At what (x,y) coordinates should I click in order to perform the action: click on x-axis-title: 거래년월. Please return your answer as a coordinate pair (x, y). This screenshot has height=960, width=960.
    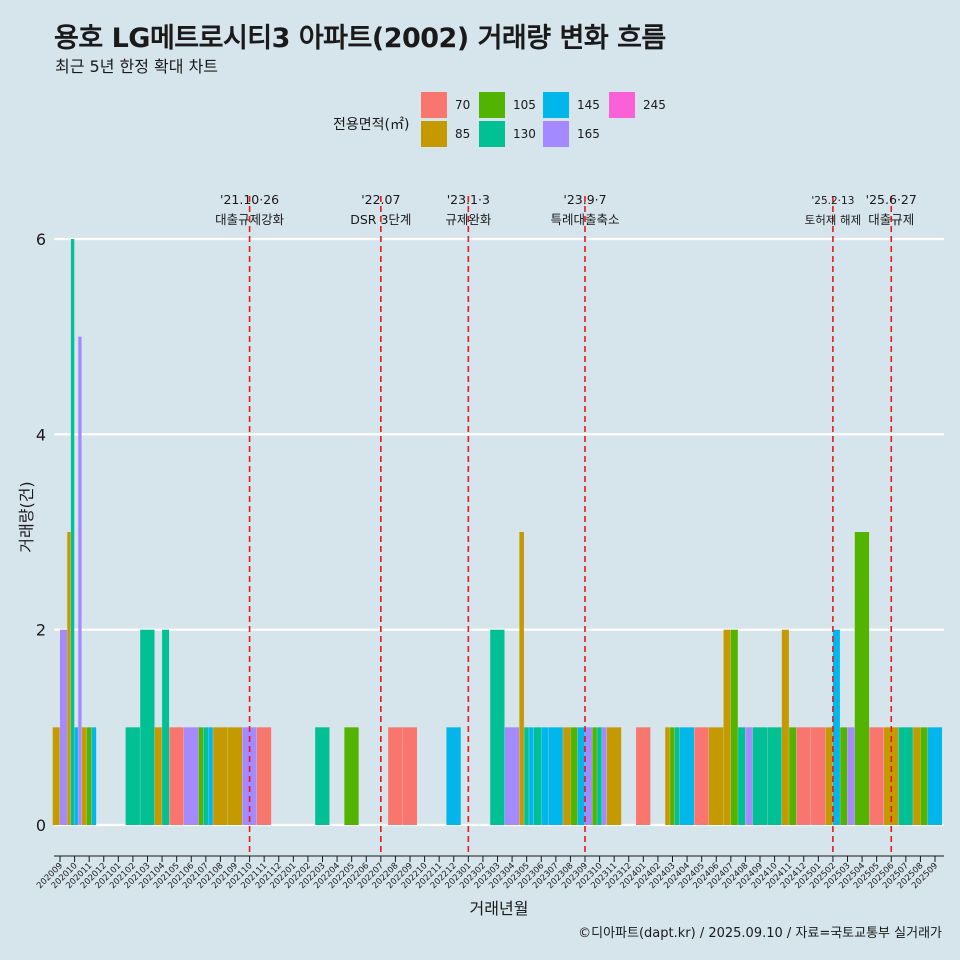
    Looking at the image, I should click on (499, 908).